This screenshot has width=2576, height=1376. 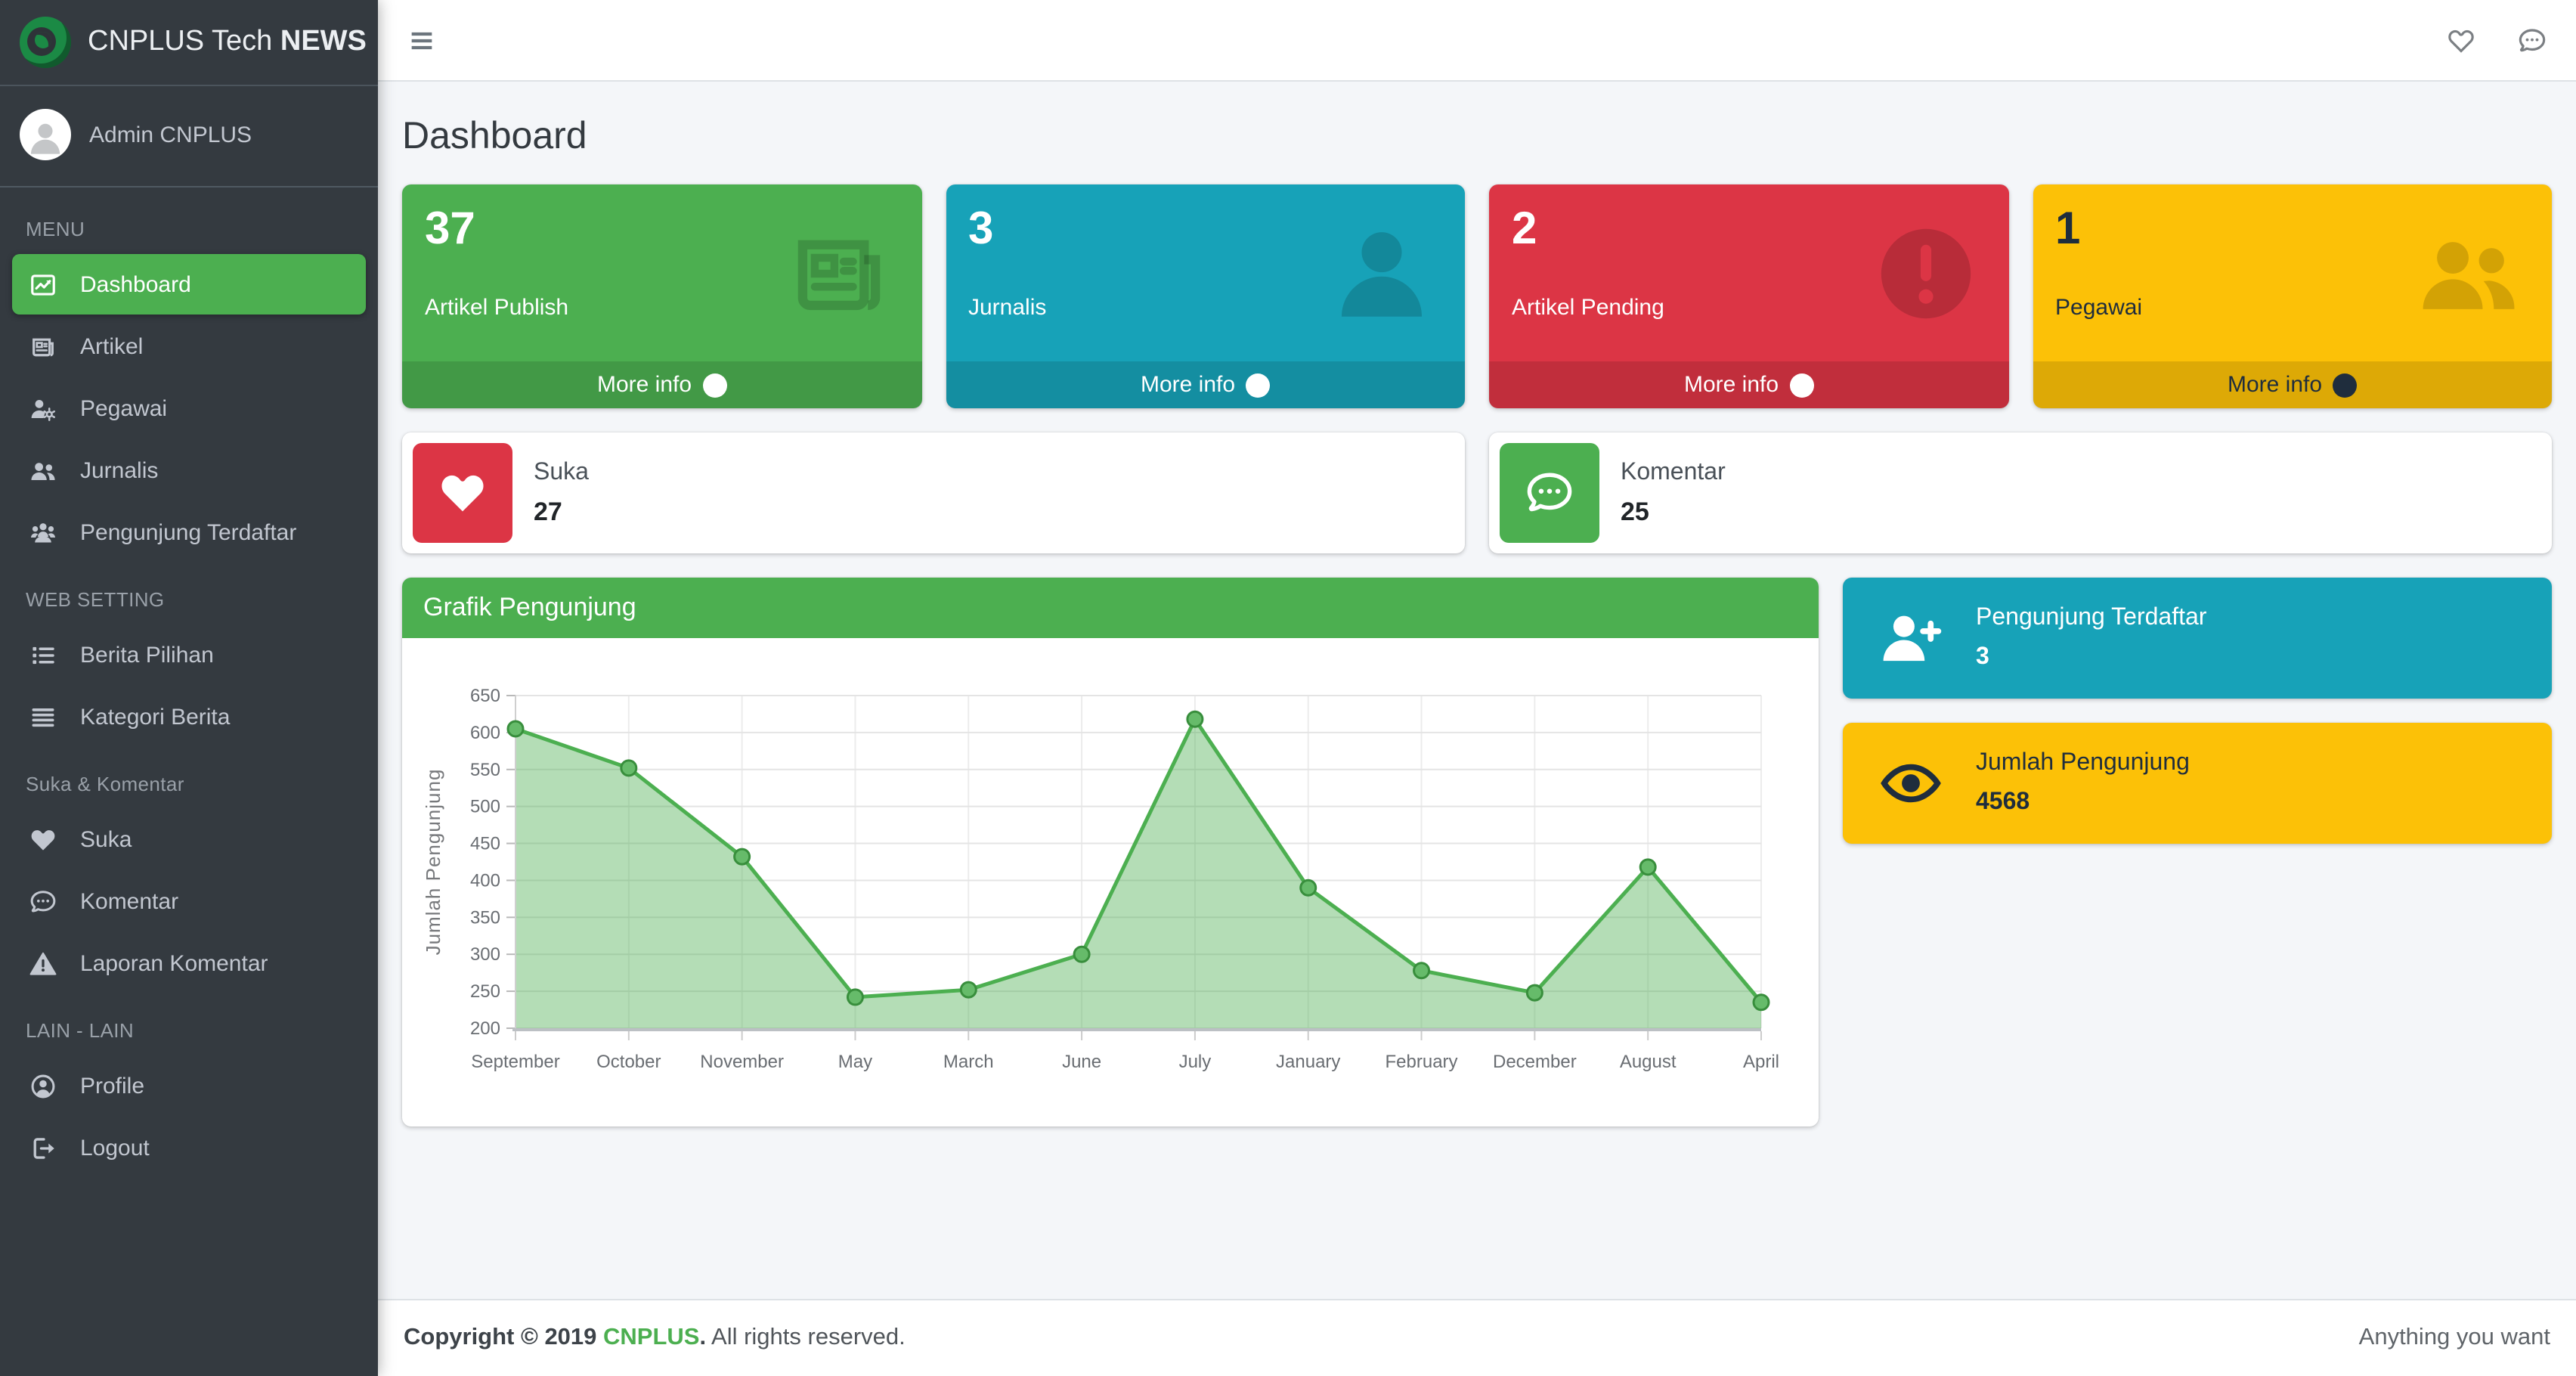 I want to click on svg-text: 550, so click(x=485, y=770).